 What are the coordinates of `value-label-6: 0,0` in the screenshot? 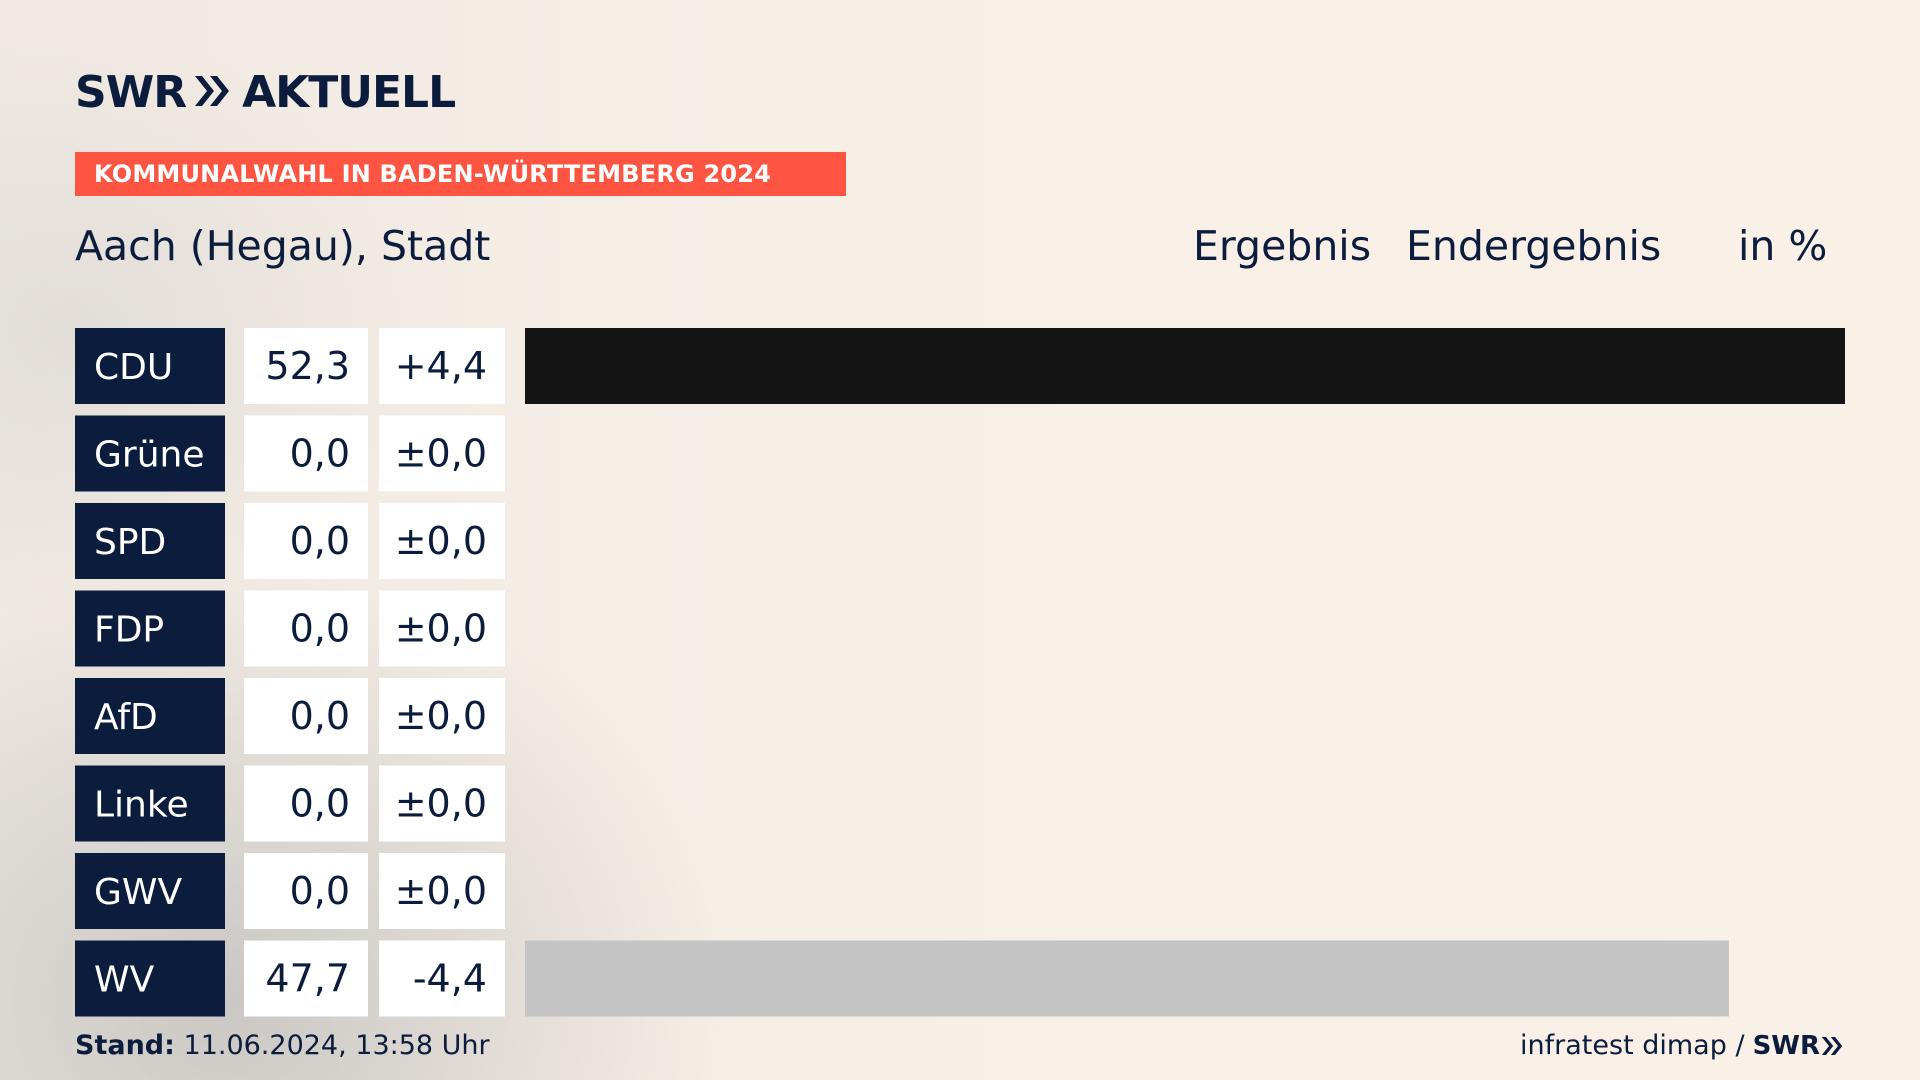 It's located at (320, 891).